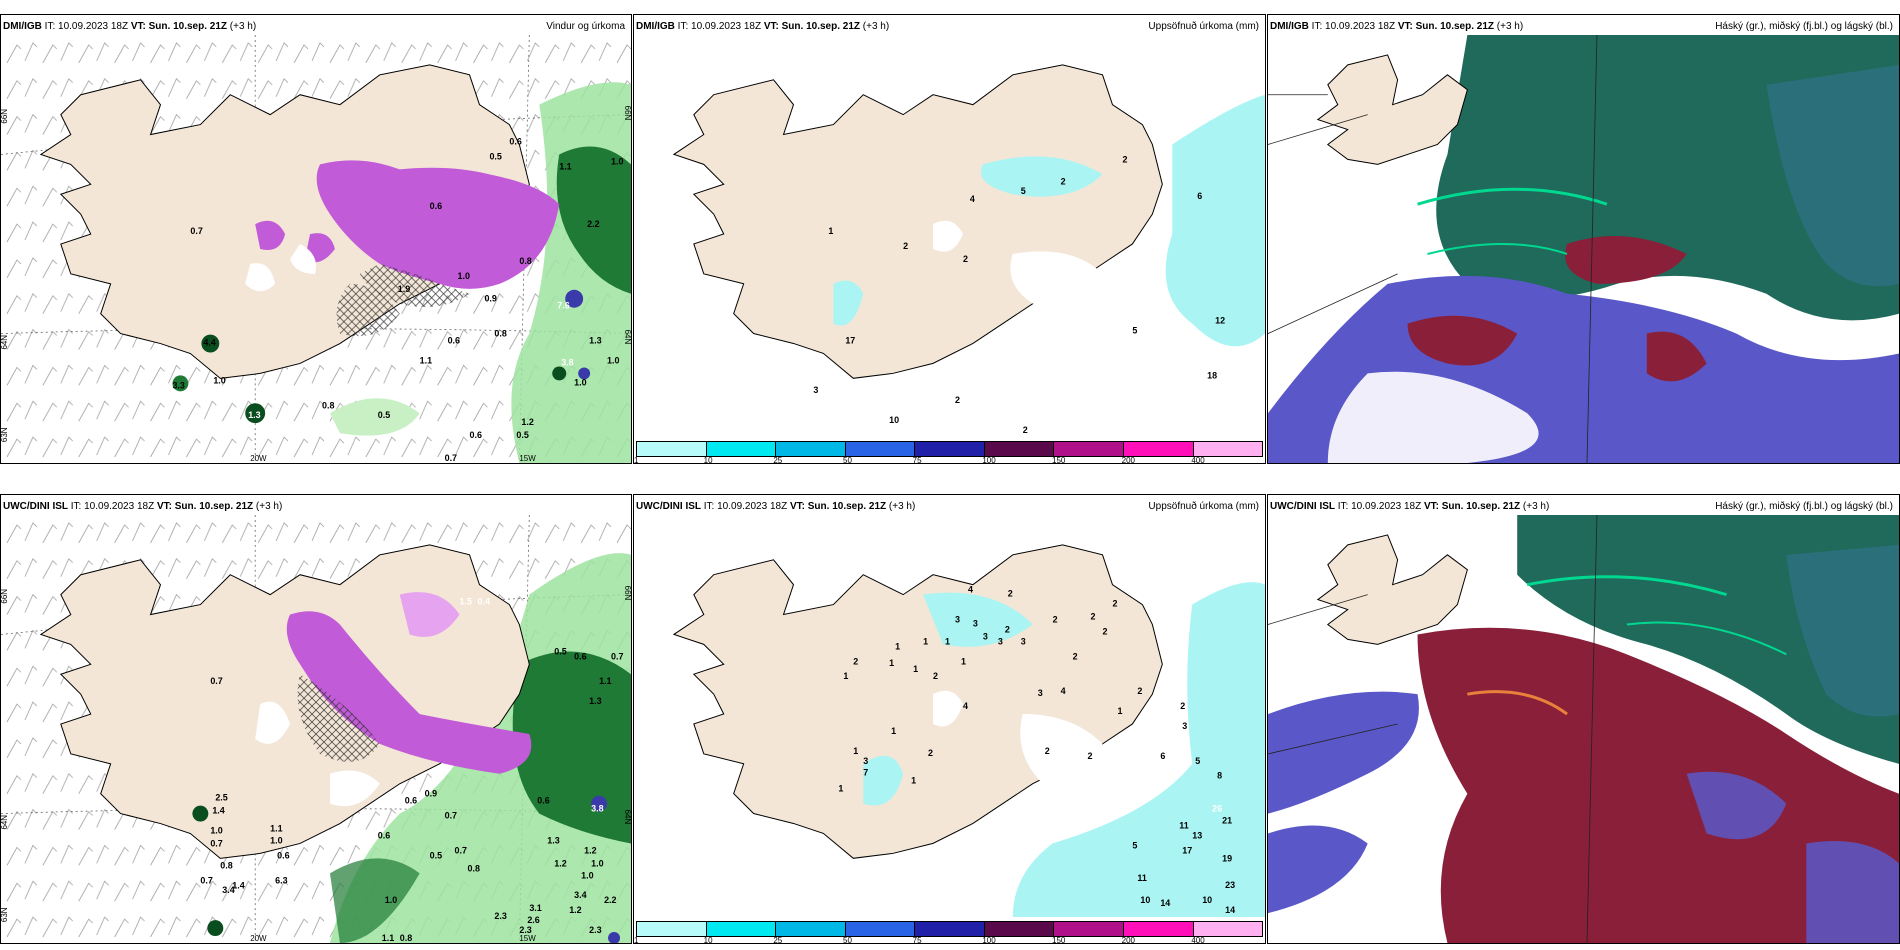 This screenshot has height=950, width=1900. I want to click on map-clouds, so click(1583, 729).